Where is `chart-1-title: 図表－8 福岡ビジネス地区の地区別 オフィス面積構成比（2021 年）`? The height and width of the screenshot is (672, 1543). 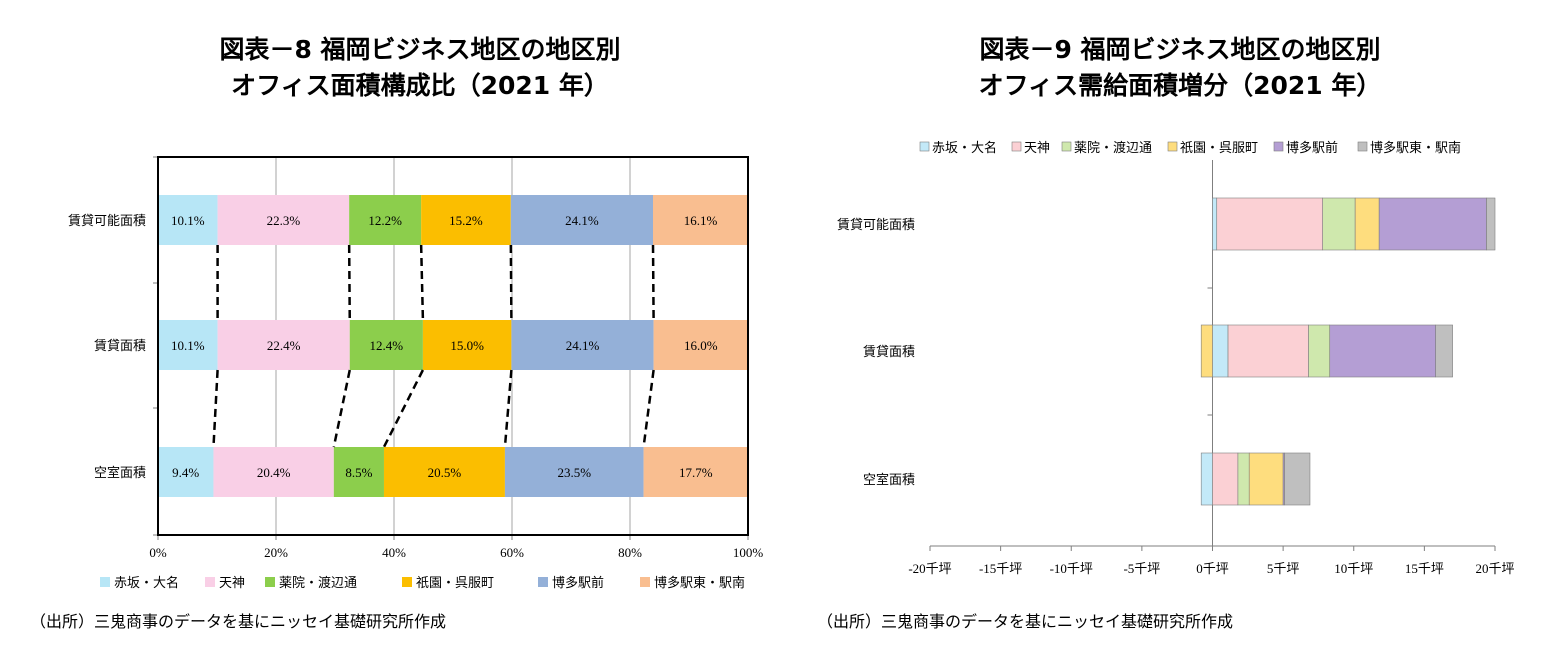
chart-1-title: 図表－8 福岡ビジネス地区の地区別 オフィス面積構成比（2021 年） is located at coordinates (420, 68).